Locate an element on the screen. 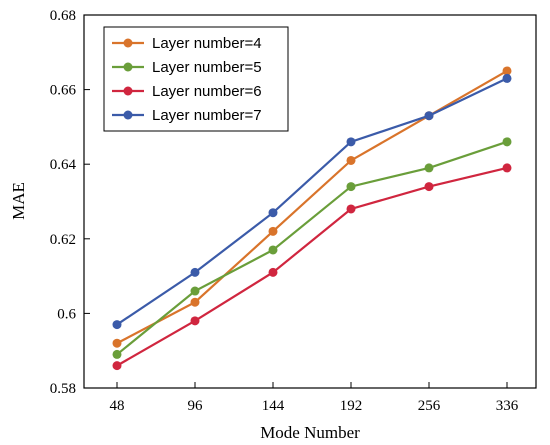 Image resolution: width=550 pixels, height=445 pixels. legend-label: Layer number=5 is located at coordinates (207, 67).